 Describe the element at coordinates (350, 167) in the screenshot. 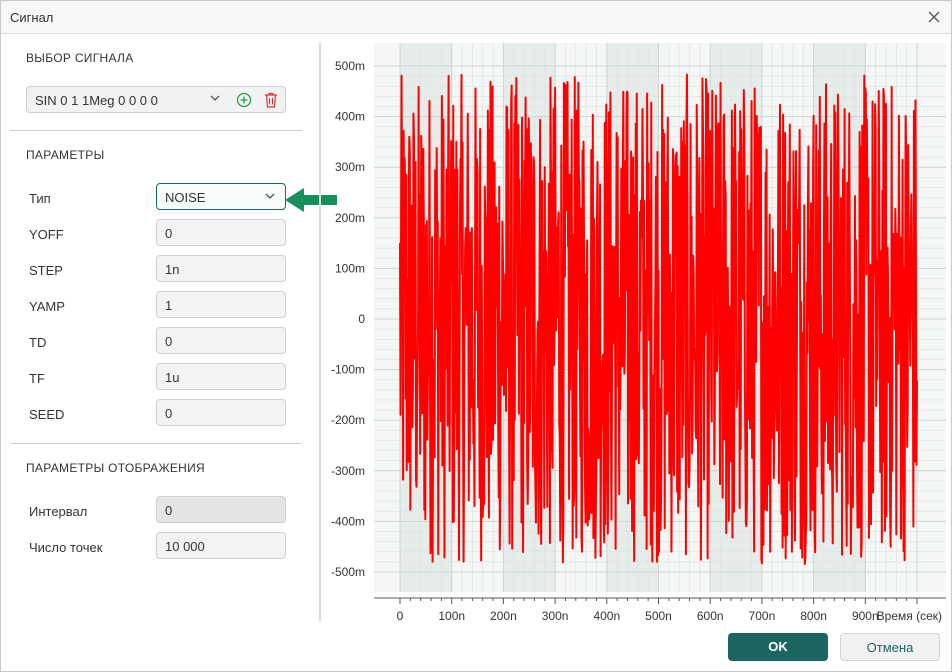

I see `y-tick-label: 300m` at that location.